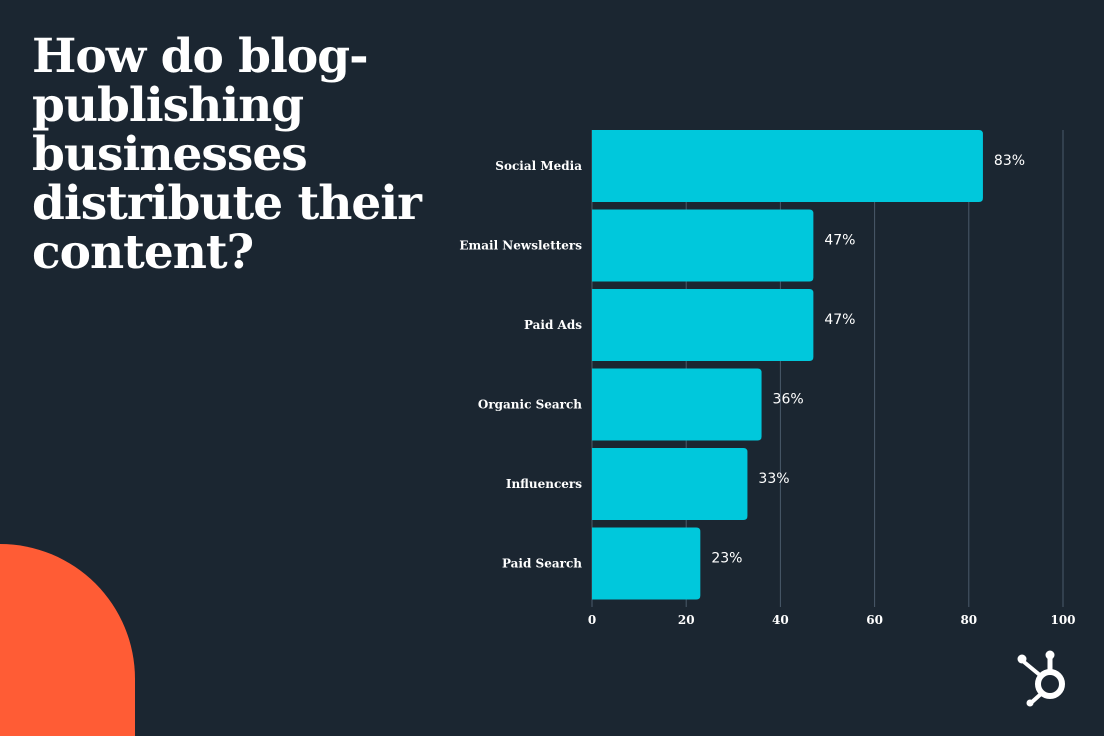 This screenshot has height=736, width=1104. Describe the element at coordinates (1062, 620) in the screenshot. I see `tick-label: 100` at that location.